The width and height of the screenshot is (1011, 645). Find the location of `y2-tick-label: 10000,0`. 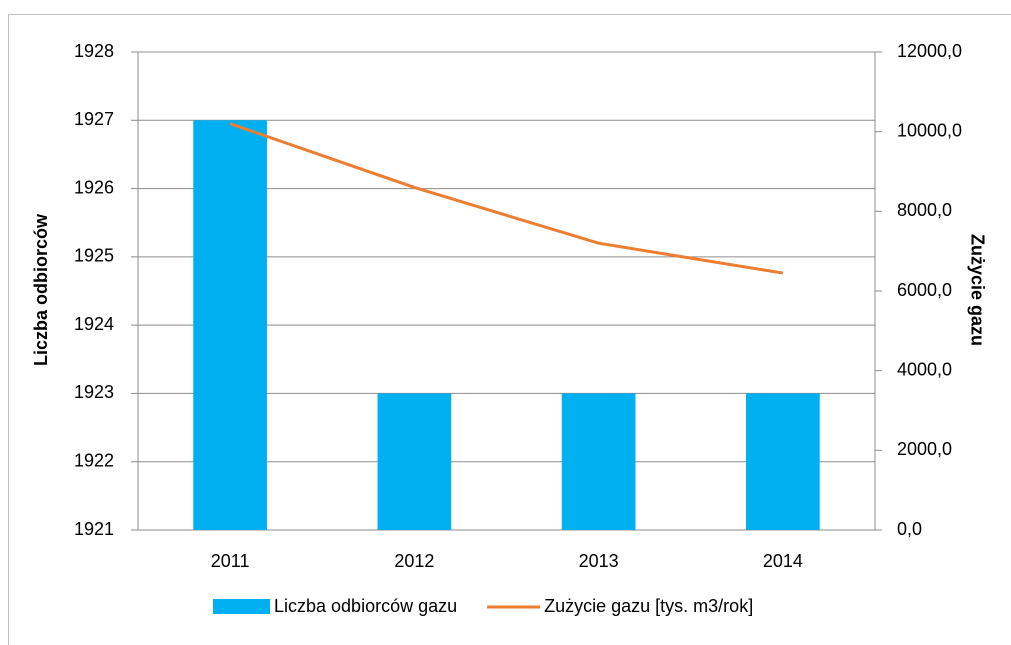

y2-tick-label: 10000,0 is located at coordinates (929, 130).